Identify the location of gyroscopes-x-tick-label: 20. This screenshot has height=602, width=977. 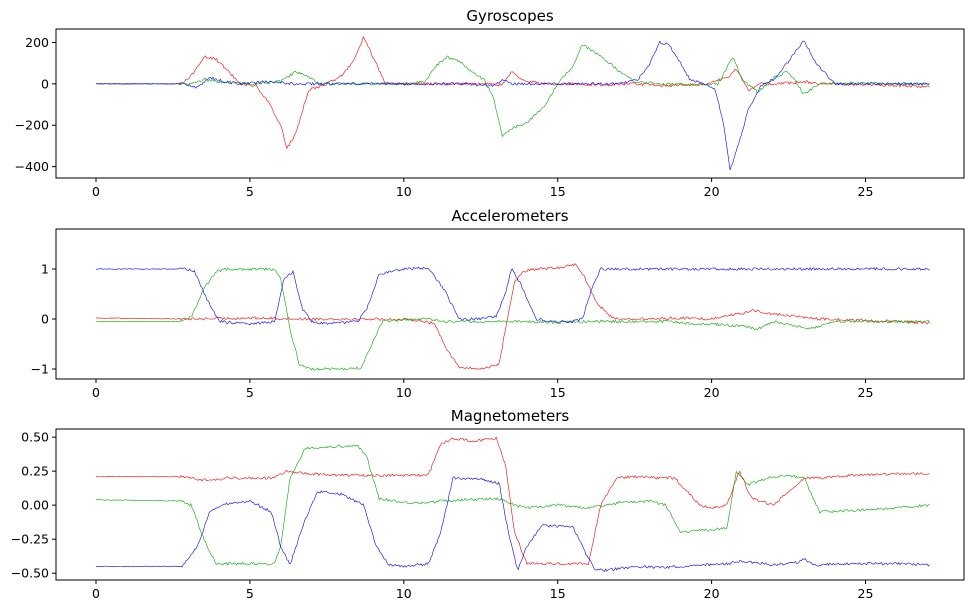
(712, 191).